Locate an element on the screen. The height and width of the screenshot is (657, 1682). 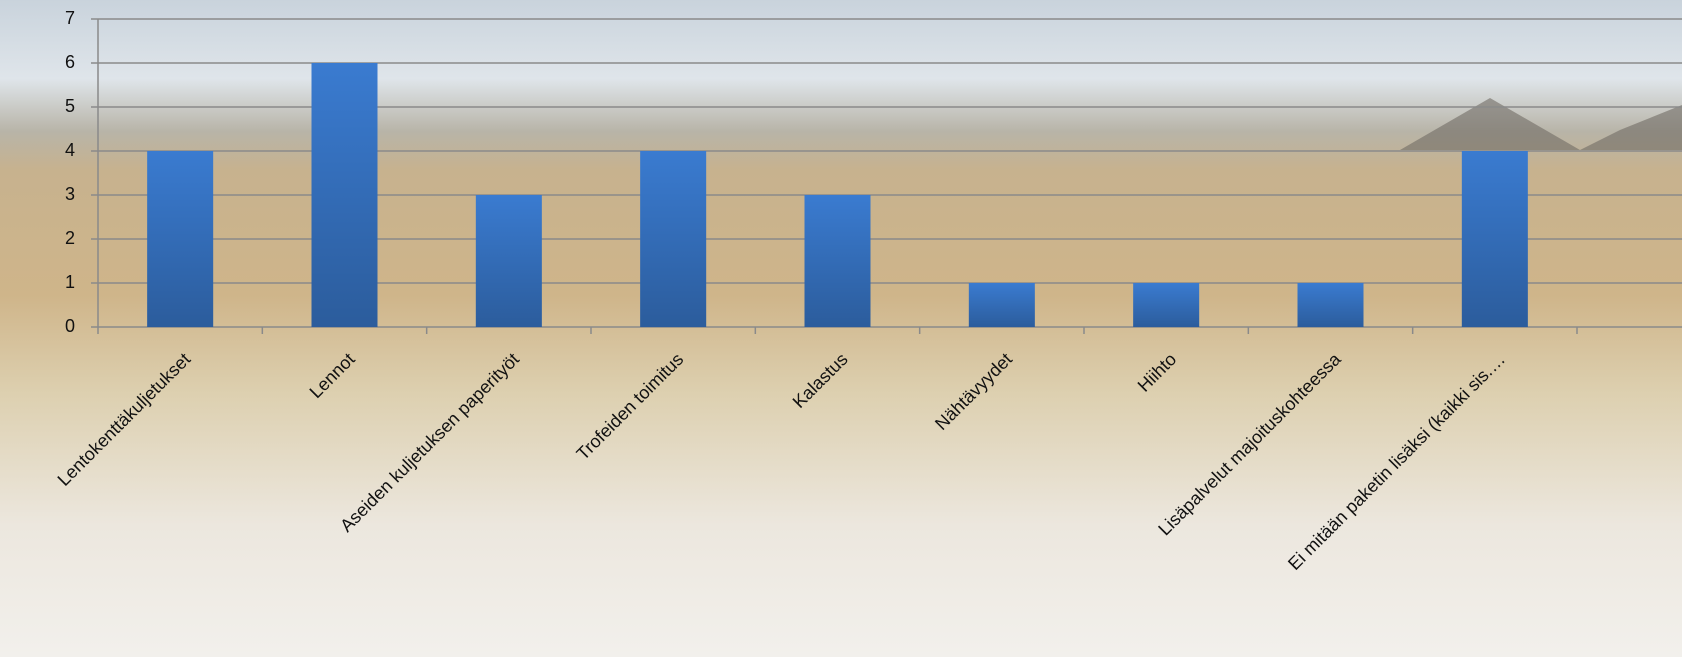
y-tick-label: 4 is located at coordinates (70, 150).